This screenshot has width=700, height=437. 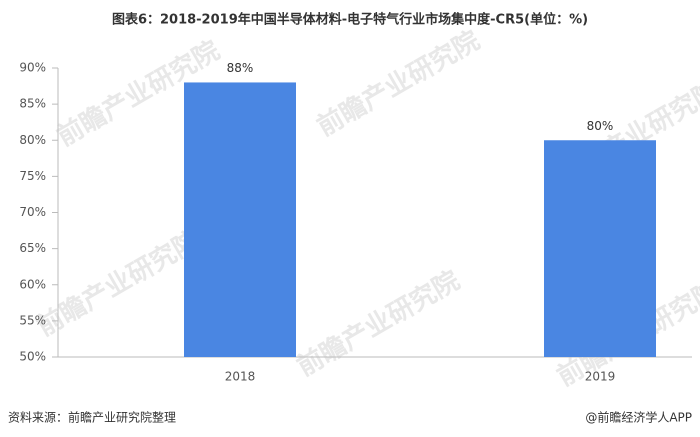 What do you see at coordinates (32, 212) in the screenshot?
I see `y-tick-label: 70%` at bounding box center [32, 212].